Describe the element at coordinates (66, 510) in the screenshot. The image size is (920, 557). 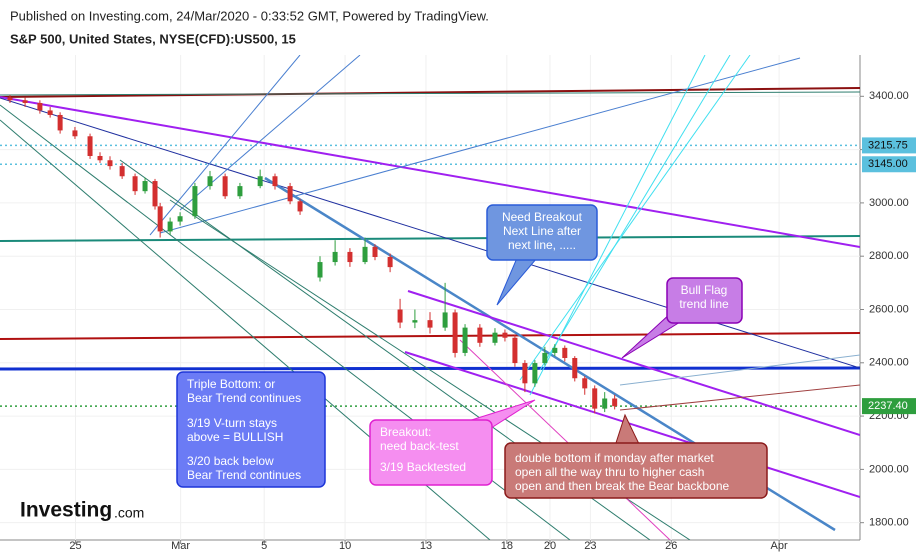
I see `logo: Investing` at that location.